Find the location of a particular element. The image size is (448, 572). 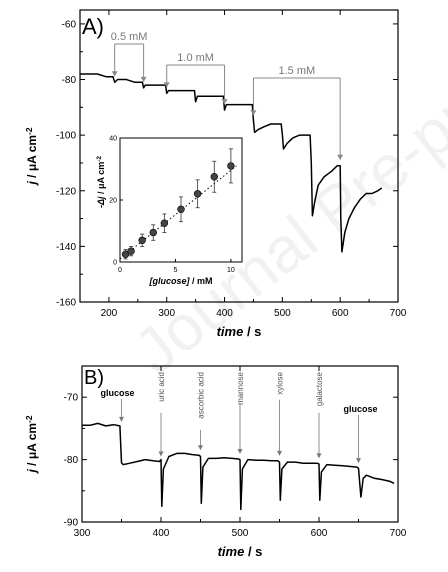

inset-fit-line is located at coordinates (178, 212).